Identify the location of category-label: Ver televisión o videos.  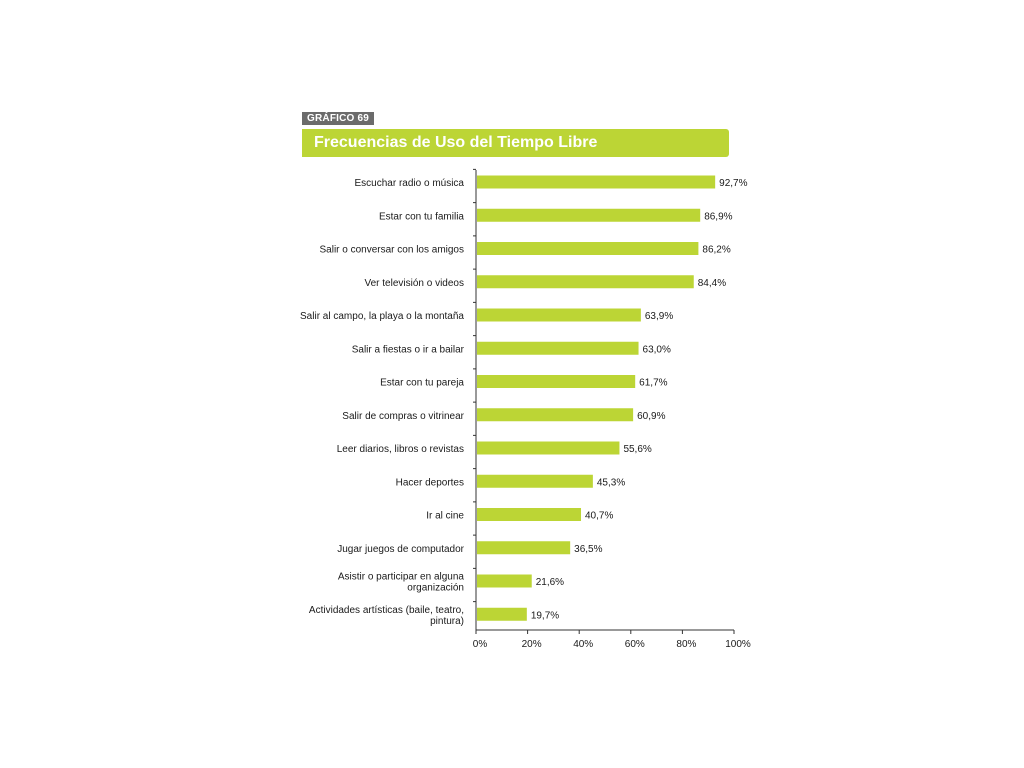
(414, 283).